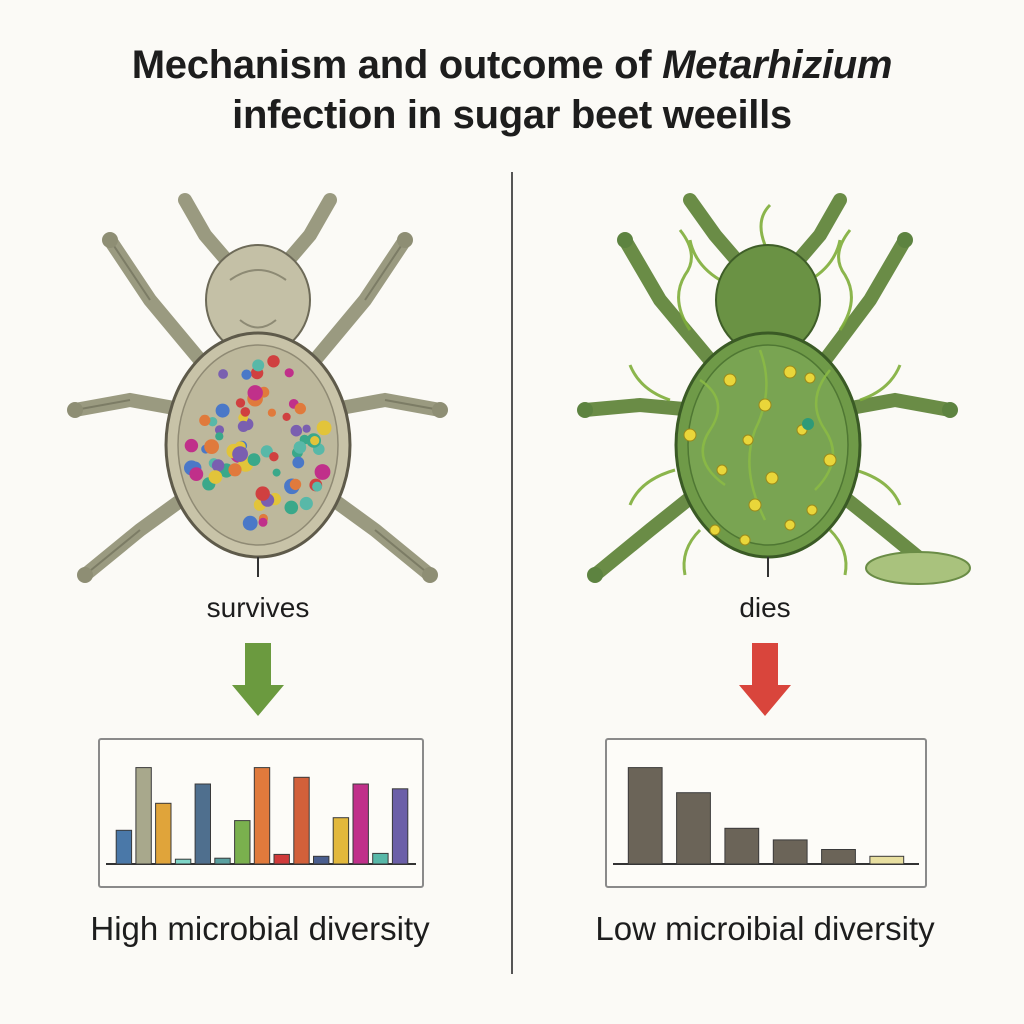 This screenshot has width=1024, height=1024. I want to click on microbe-dots, so click(258, 443).